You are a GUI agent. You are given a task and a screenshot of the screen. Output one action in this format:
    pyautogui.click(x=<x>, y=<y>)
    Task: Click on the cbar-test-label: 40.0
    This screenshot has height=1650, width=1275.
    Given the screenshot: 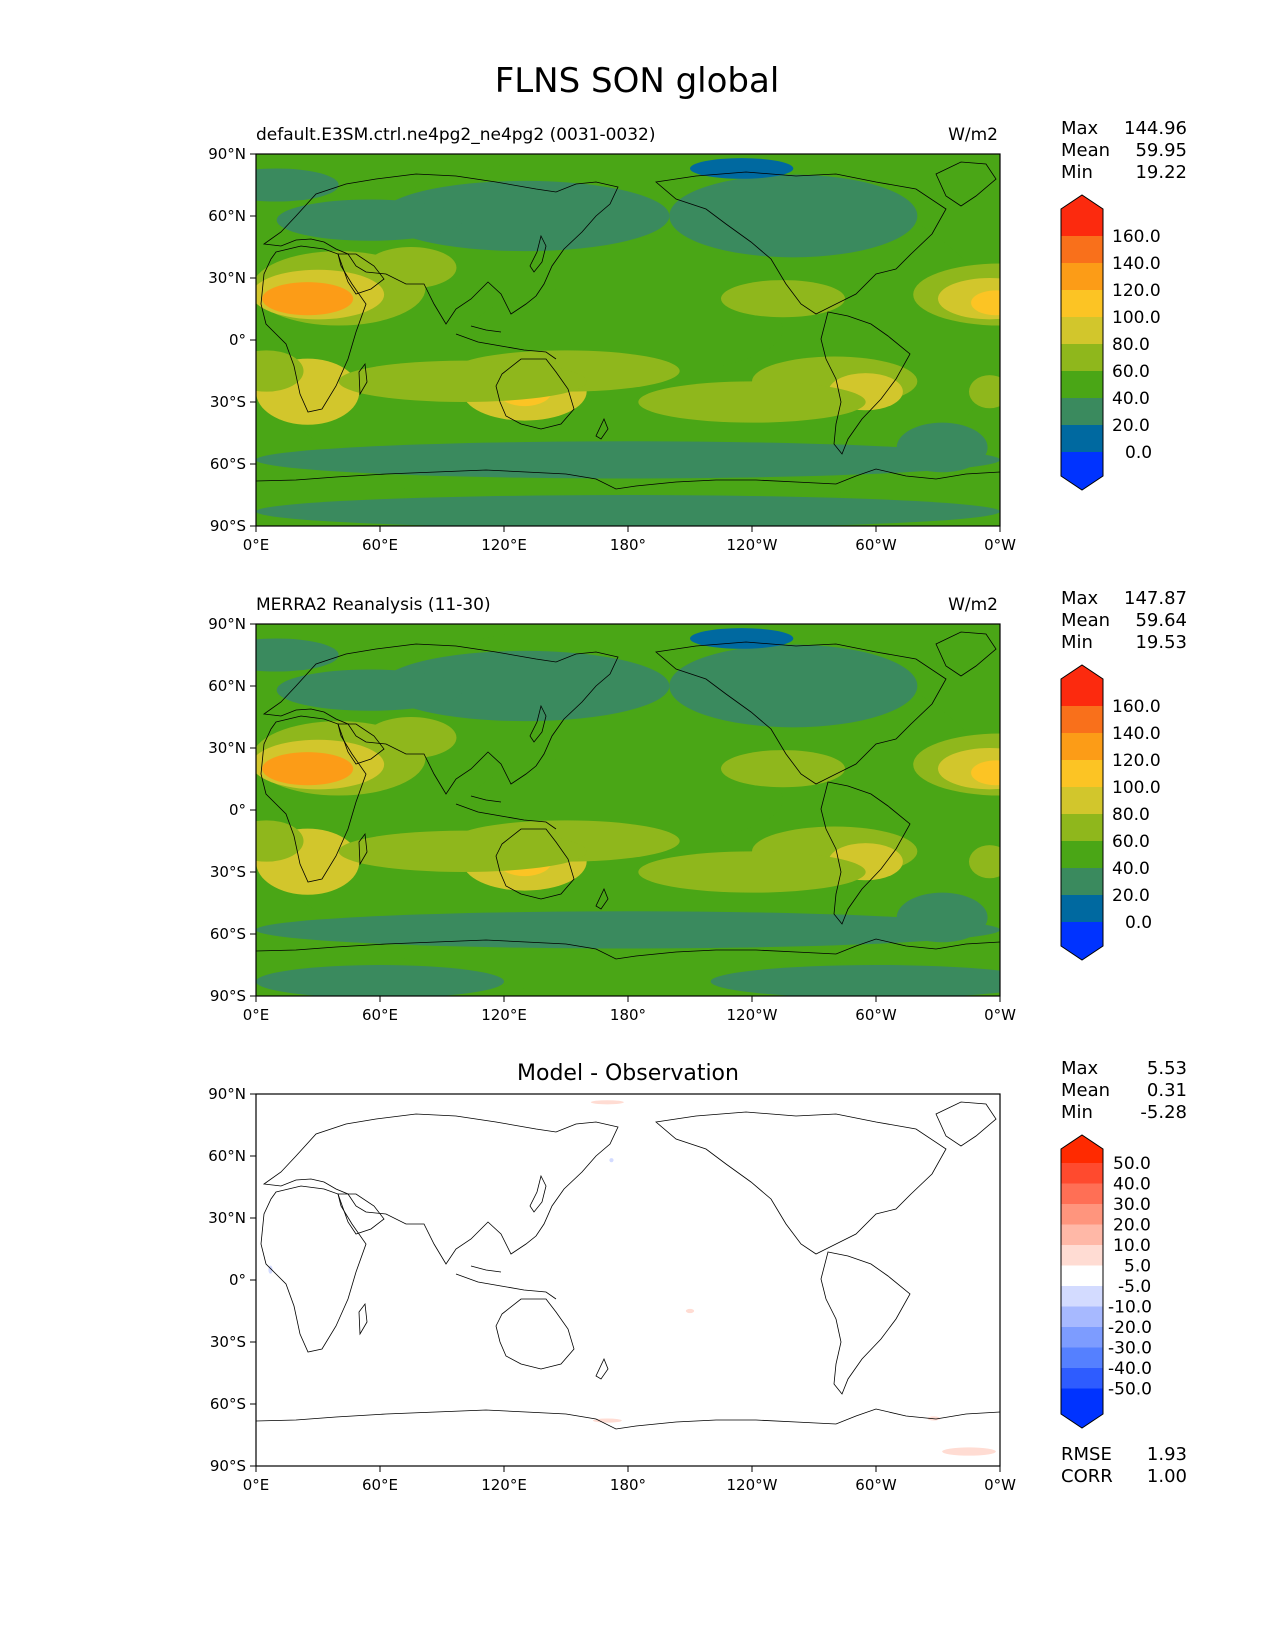 What is the action you would take?
    pyautogui.click(x=1131, y=399)
    